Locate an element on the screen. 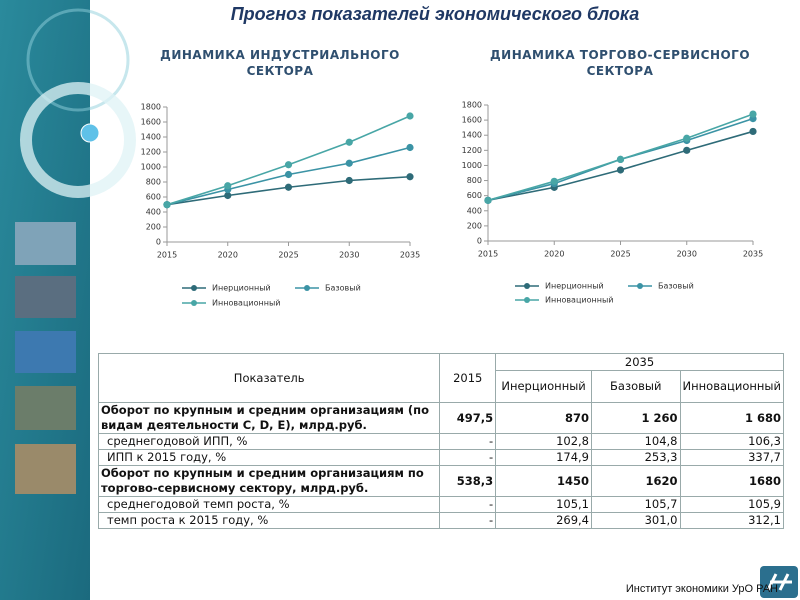 Image resolution: width=800 pixels, height=600 pixels. table-cell: 269,4 is located at coordinates (544, 520).